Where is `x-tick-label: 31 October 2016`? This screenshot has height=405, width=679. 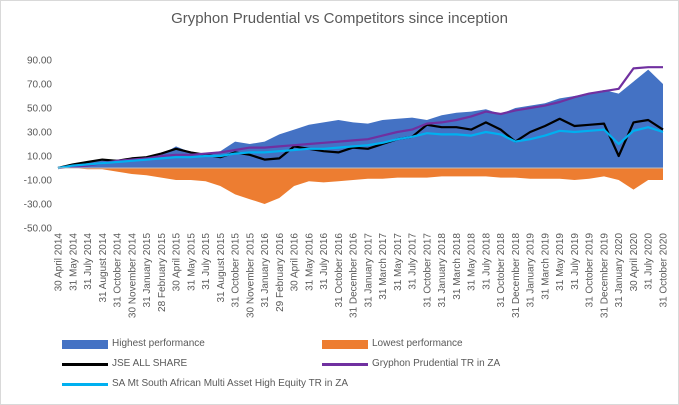
x-tick-label: 31 October 2016 is located at coordinates (339, 270).